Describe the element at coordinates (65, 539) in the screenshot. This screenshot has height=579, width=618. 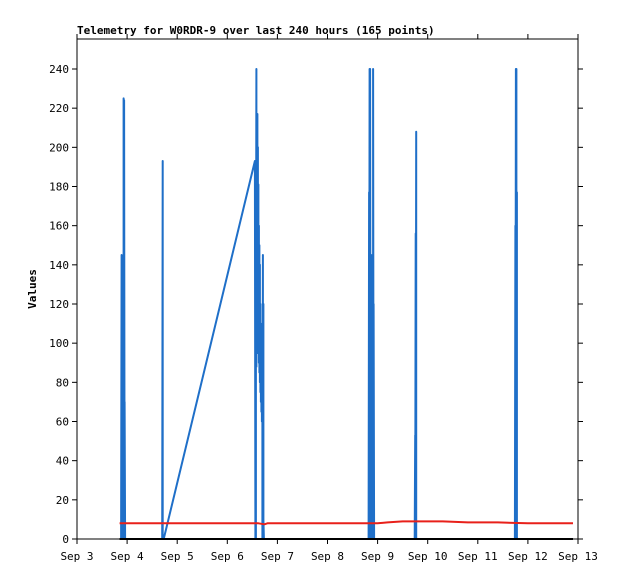
I see `y-tick-label: 0` at that location.